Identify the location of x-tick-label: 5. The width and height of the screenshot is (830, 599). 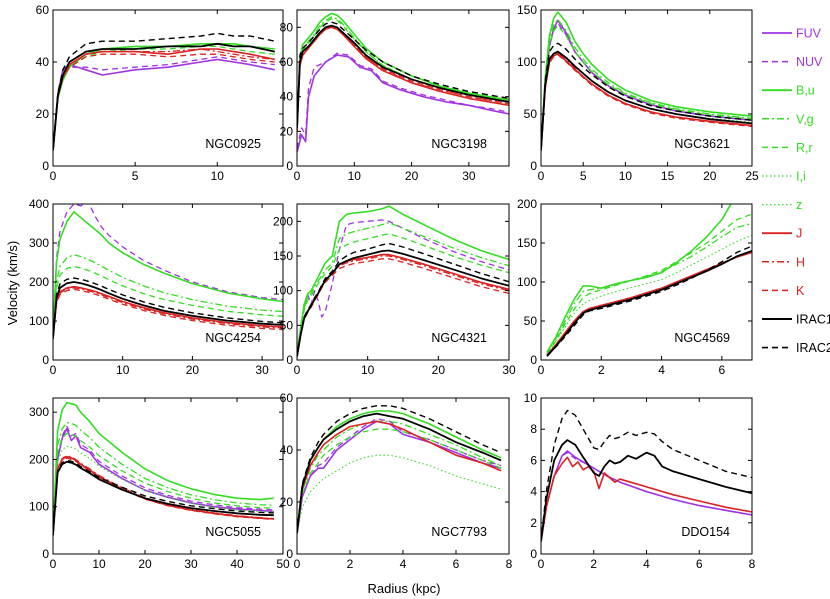
(583, 176).